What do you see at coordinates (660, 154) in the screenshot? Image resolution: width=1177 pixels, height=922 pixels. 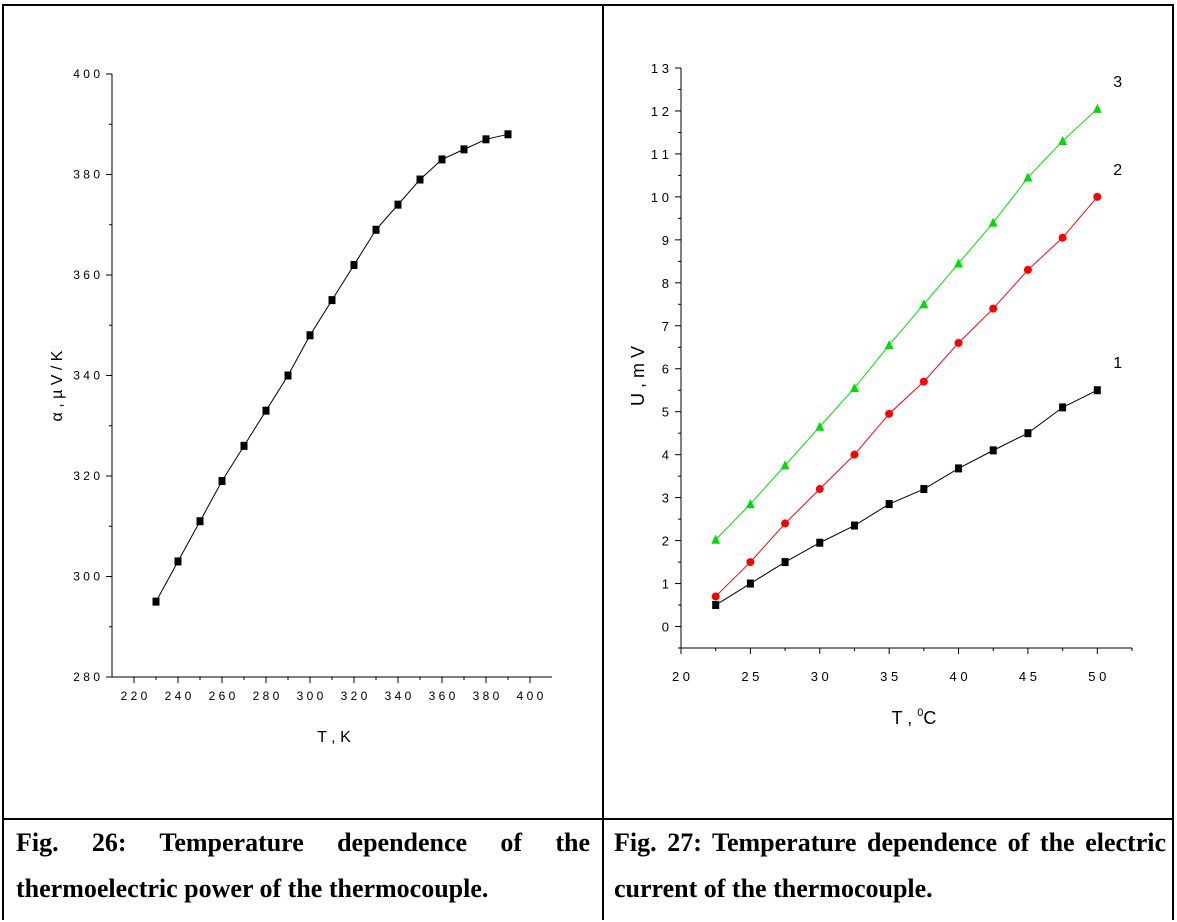 I see `y-tick-label: 1 1` at bounding box center [660, 154].